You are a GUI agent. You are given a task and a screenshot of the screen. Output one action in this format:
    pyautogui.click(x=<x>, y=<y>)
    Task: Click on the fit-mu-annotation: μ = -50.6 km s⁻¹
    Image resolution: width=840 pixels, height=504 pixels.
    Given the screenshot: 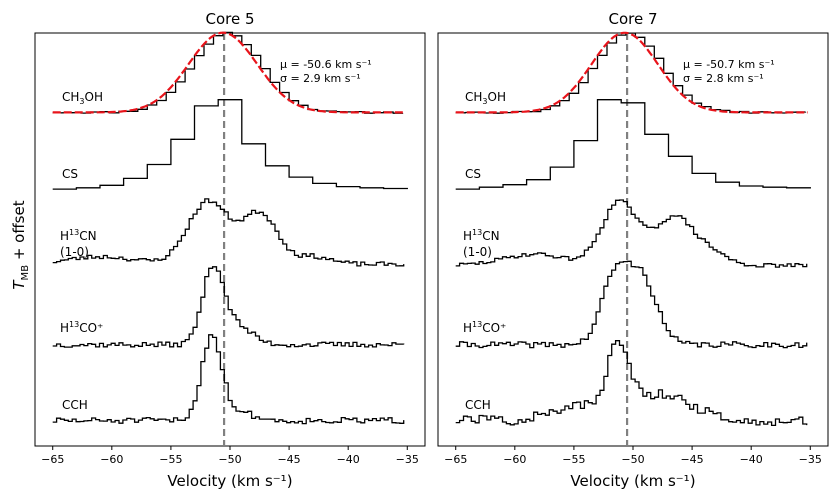 What is the action you would take?
    pyautogui.click(x=326, y=64)
    